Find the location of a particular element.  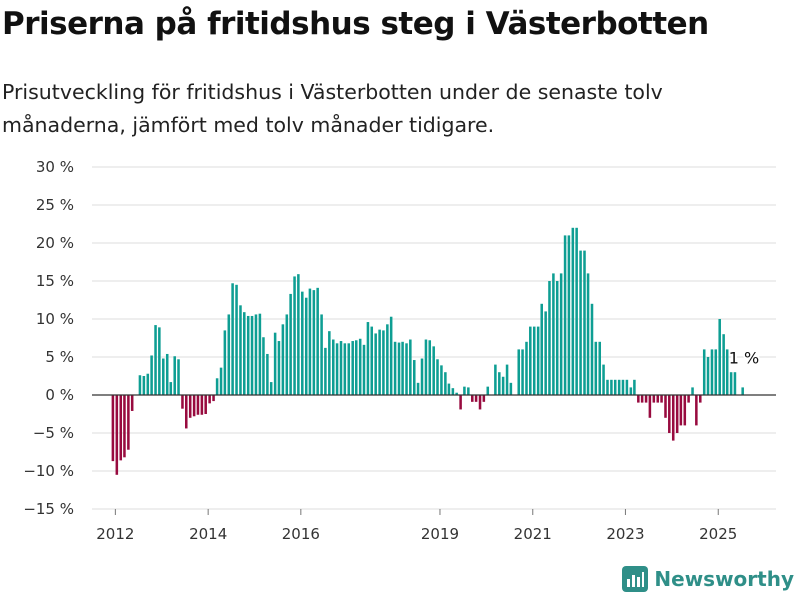

y-tick-label: −5 % is located at coordinates (53, 433).